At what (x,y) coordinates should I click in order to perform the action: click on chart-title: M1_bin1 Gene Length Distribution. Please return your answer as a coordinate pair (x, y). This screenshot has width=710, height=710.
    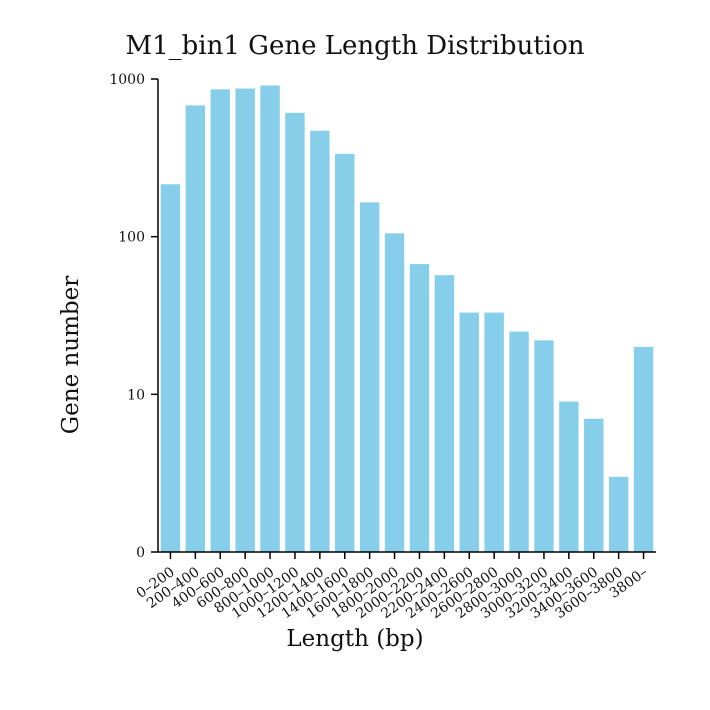
    Looking at the image, I should click on (355, 46).